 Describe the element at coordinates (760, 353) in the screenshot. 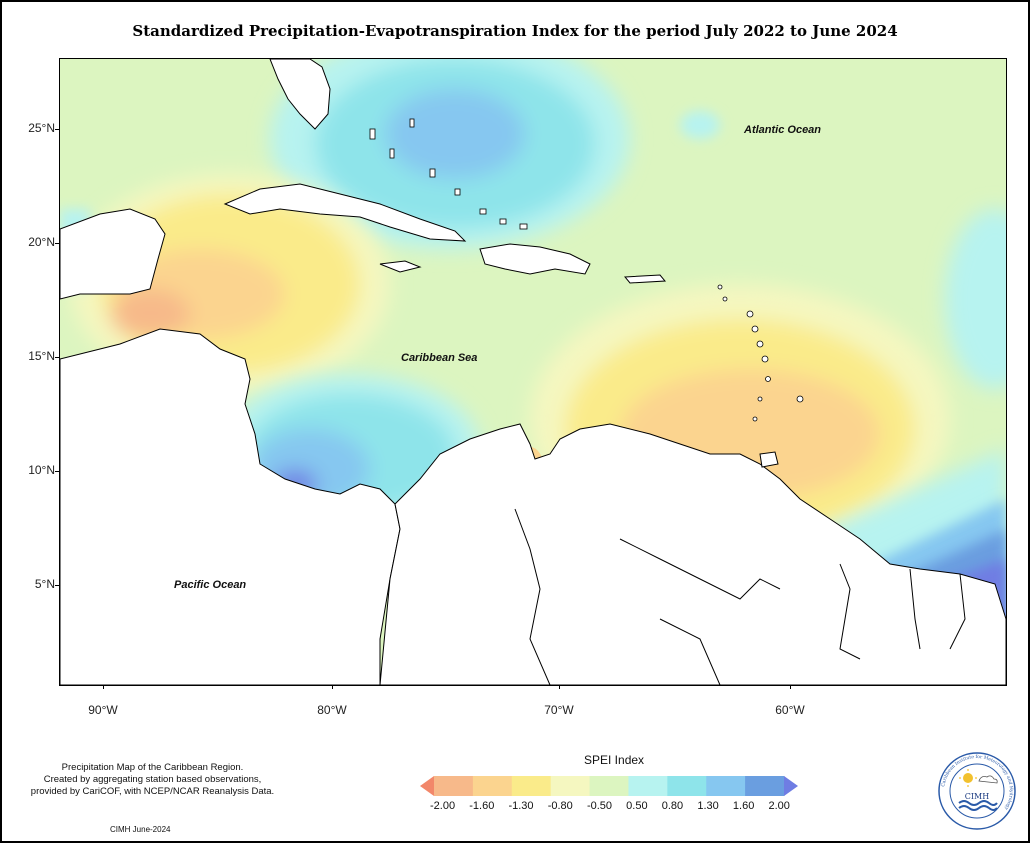

I see `lesser-antilles` at that location.